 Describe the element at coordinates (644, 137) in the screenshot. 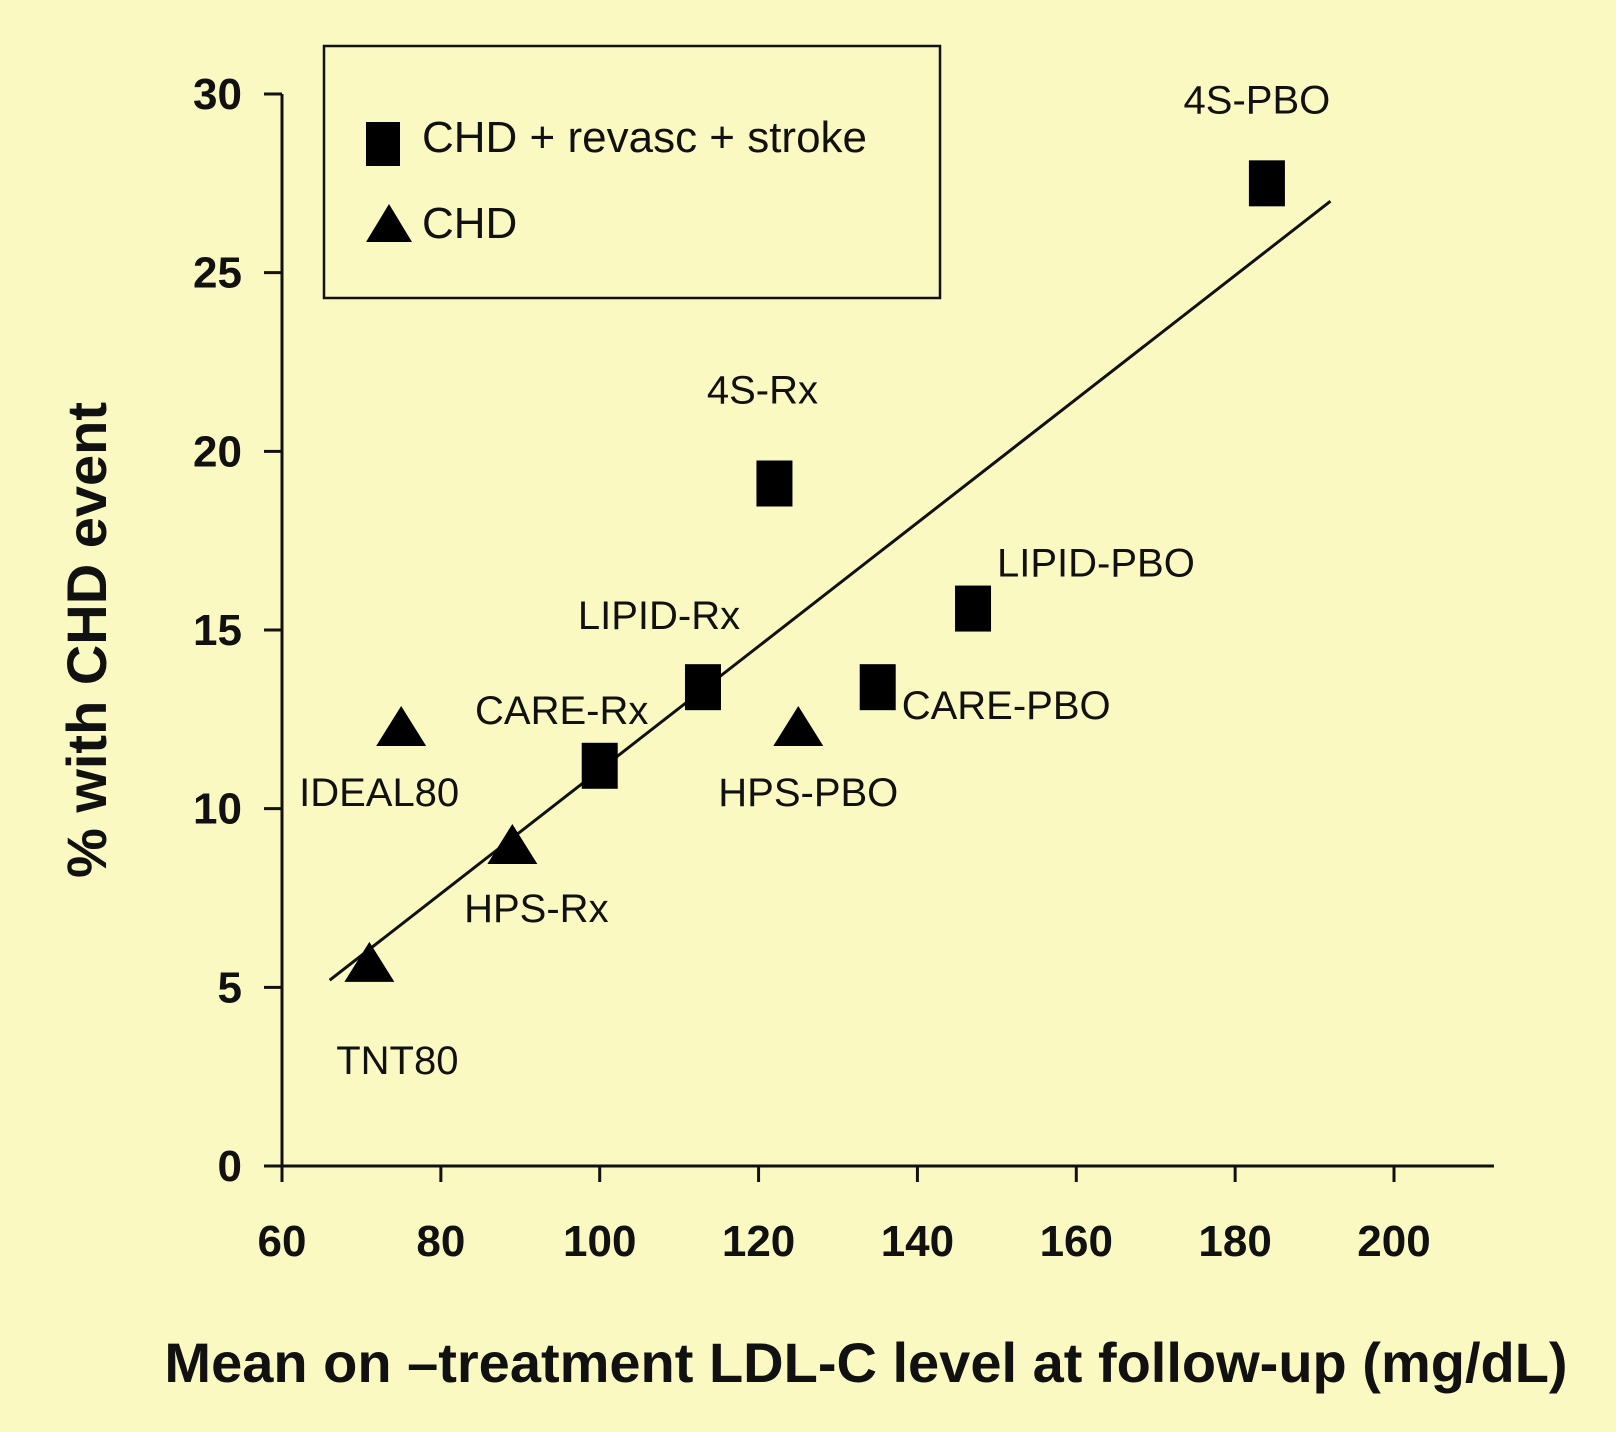

I see `legend-label-series-1: CHD + revasc + stroke` at that location.